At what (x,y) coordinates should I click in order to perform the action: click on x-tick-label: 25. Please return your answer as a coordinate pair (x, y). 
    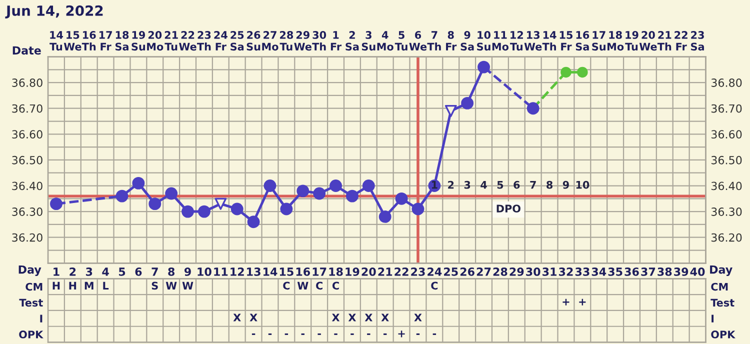
    Looking at the image, I should click on (451, 272).